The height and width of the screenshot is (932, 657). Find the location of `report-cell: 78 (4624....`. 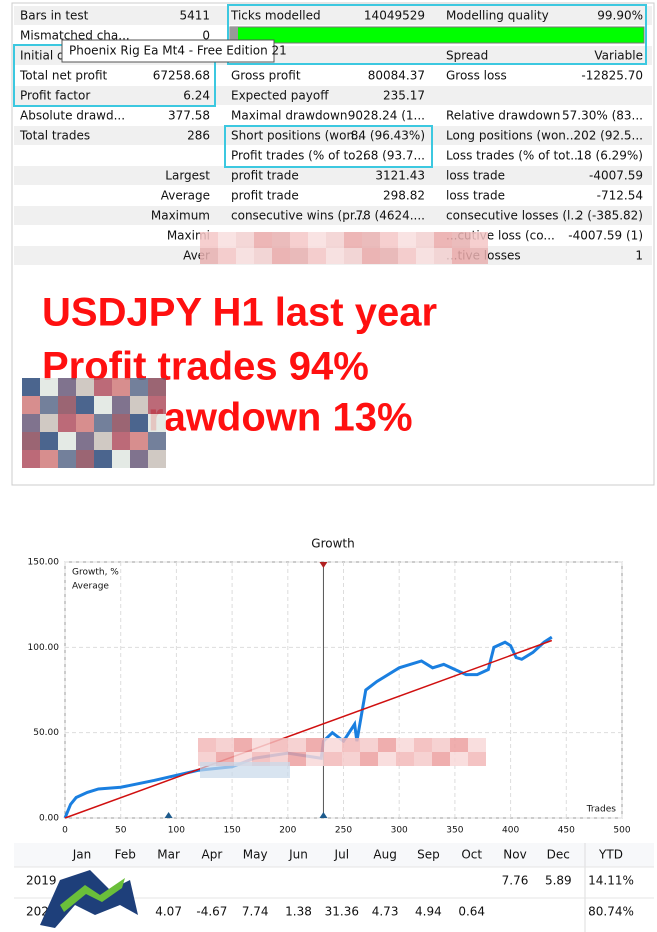

report-cell: 78 (4624.... is located at coordinates (390, 216).